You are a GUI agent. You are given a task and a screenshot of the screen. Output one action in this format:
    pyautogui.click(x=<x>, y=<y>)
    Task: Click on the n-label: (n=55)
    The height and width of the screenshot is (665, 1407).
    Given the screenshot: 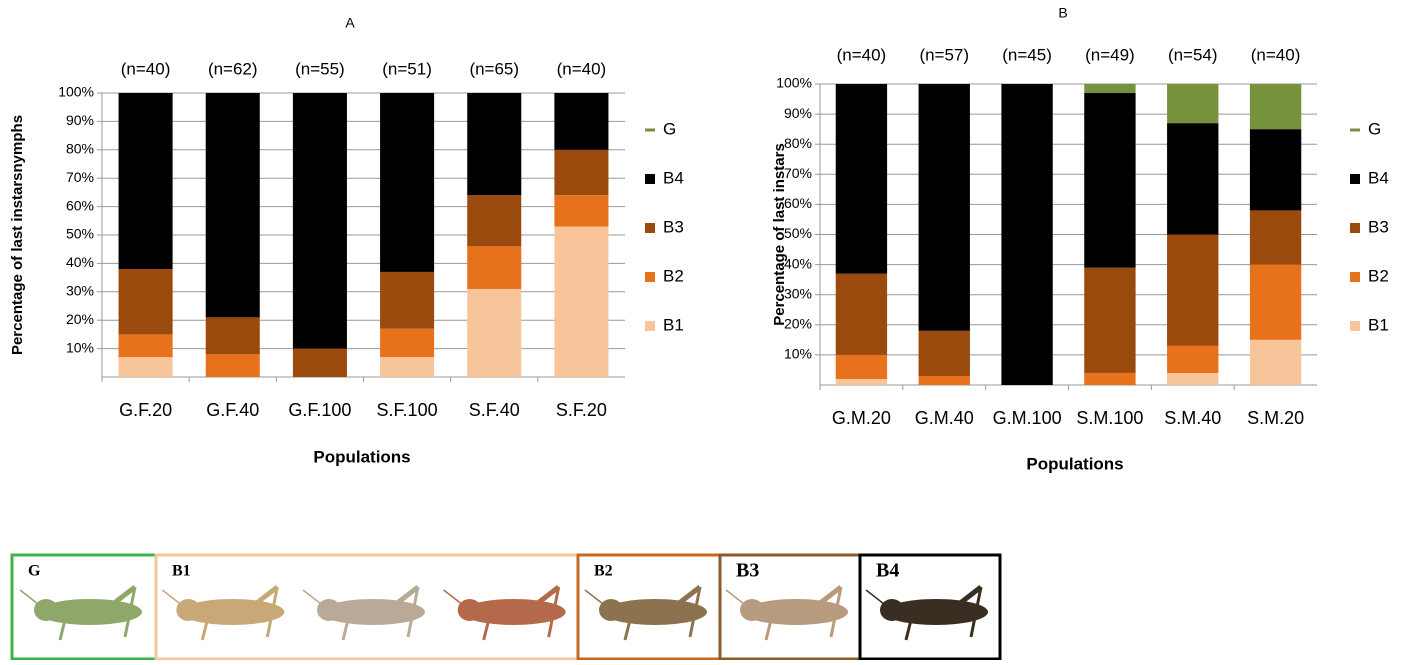 What is the action you would take?
    pyautogui.click(x=320, y=68)
    